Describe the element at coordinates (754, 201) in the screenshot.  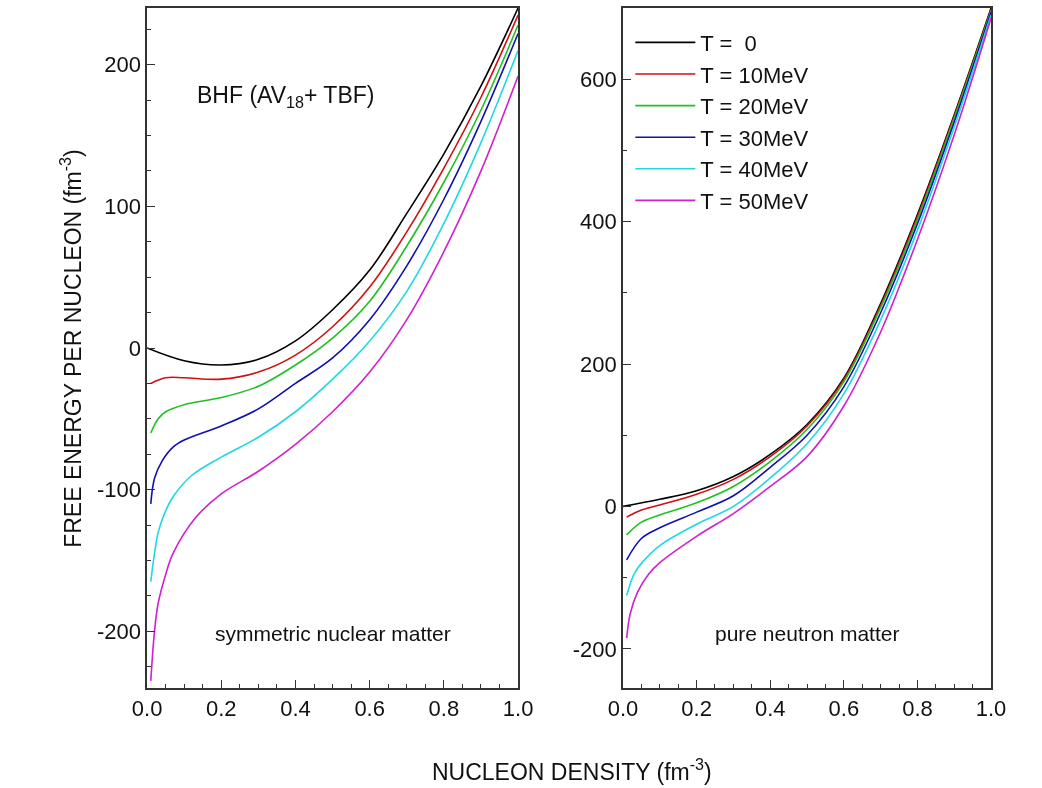
I see `legend-label: T = 50MeV` at that location.